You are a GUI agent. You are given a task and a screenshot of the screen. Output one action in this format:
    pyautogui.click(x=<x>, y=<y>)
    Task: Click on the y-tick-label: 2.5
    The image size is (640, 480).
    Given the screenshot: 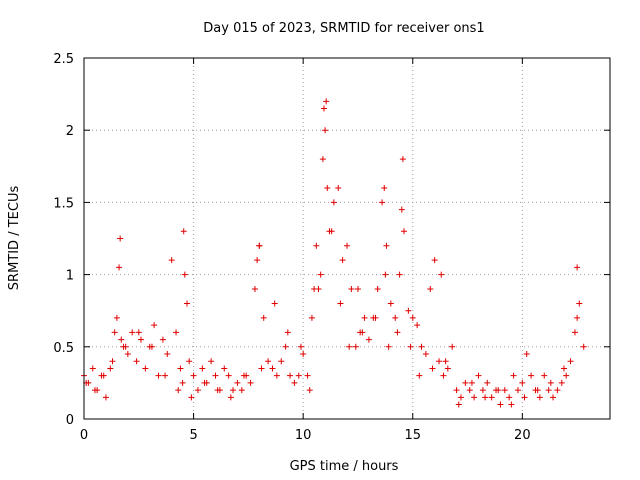 What is the action you would take?
    pyautogui.click(x=63, y=59)
    